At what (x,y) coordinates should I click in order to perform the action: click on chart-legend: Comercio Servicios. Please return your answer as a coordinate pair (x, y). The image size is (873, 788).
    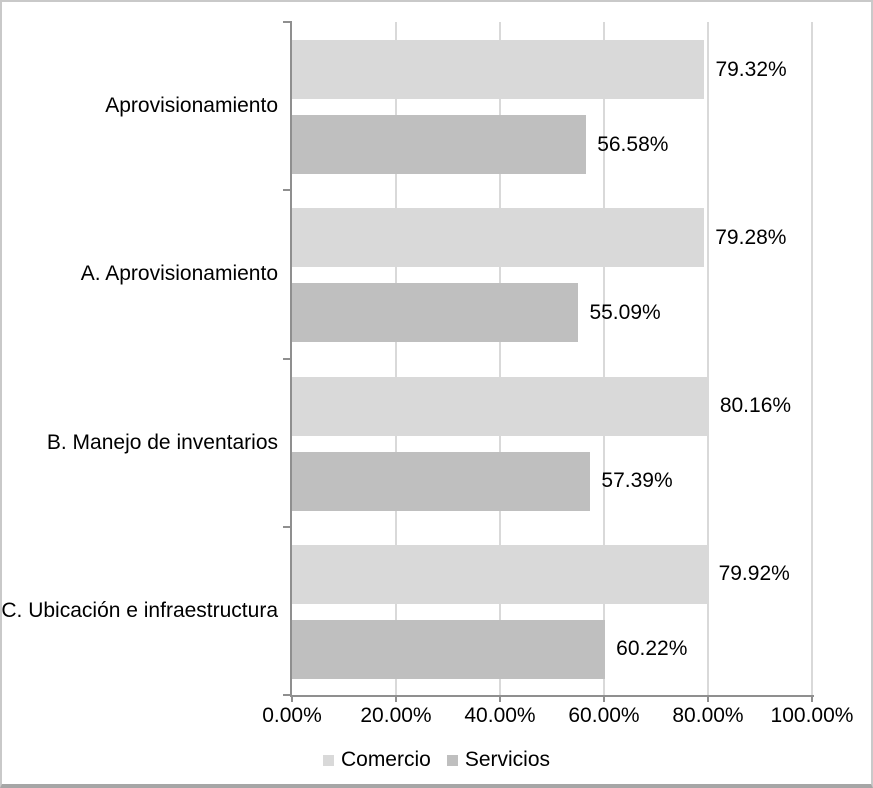
    Looking at the image, I should click on (436, 760).